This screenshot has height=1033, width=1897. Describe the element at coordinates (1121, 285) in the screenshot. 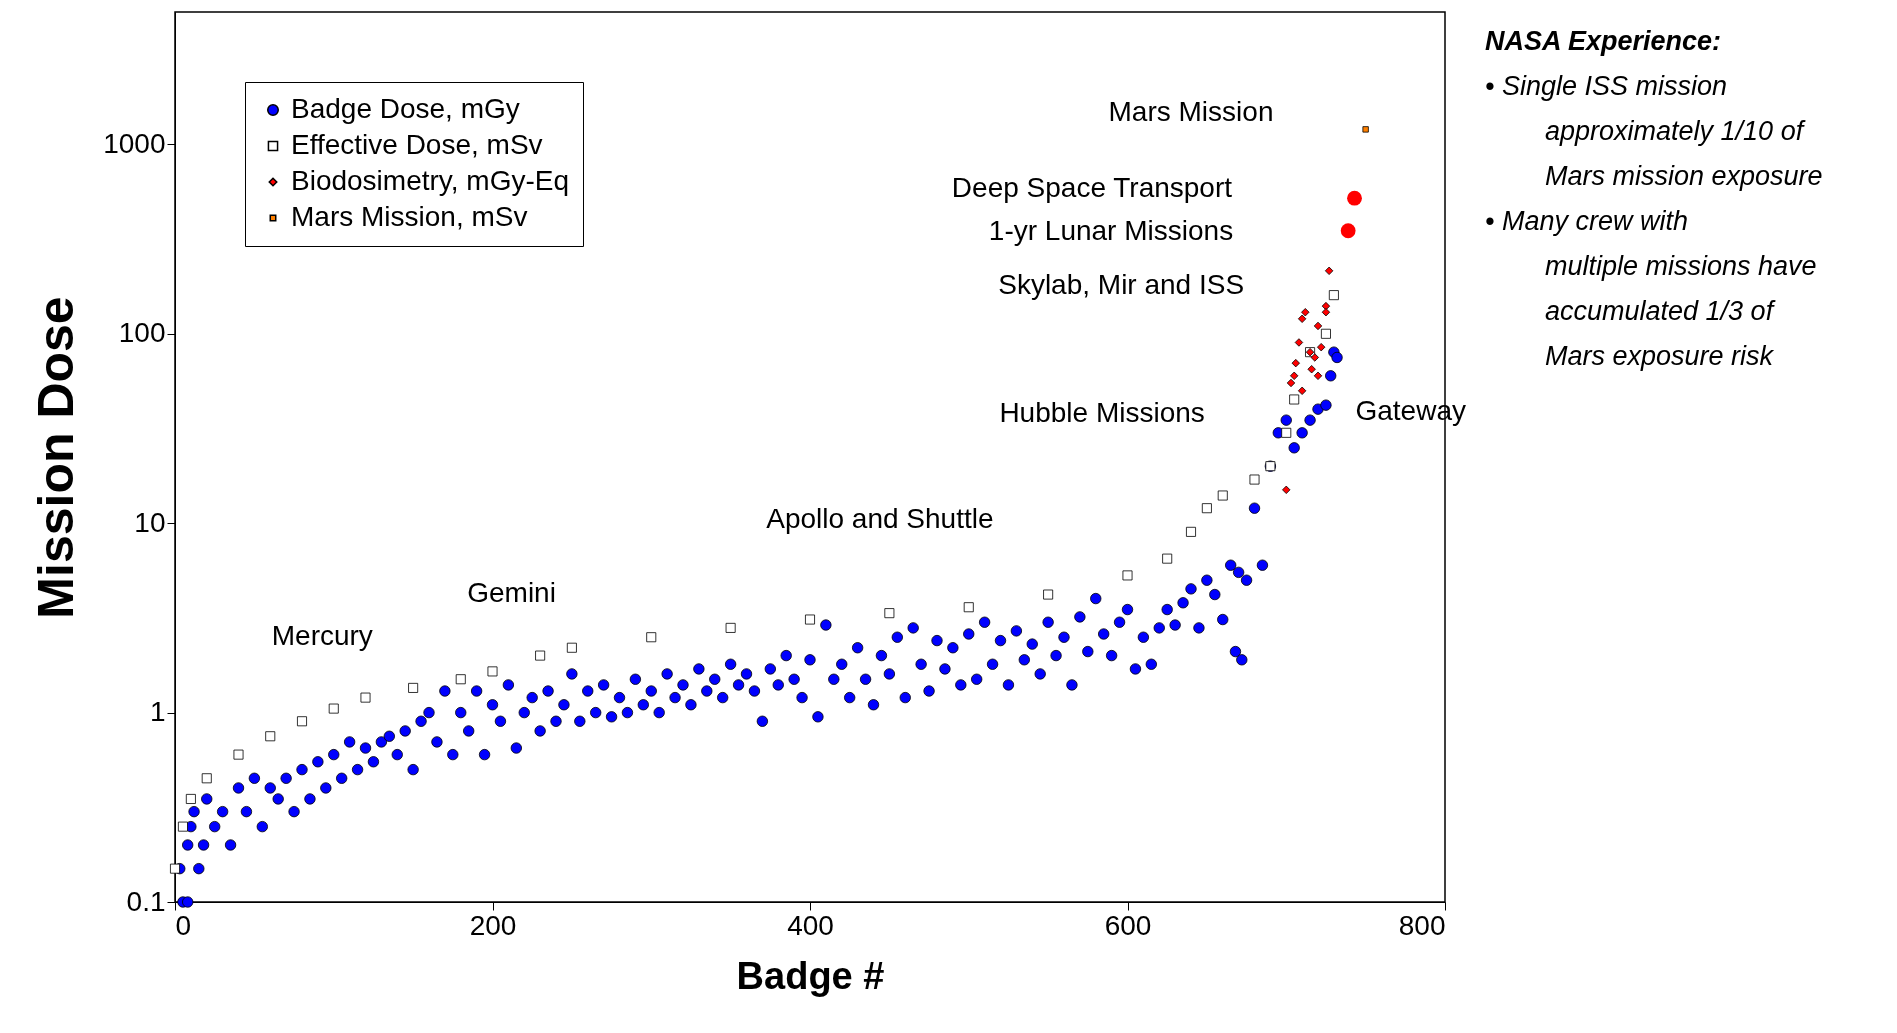

I see `annotation: Skylab, Mir and ISS` at that location.